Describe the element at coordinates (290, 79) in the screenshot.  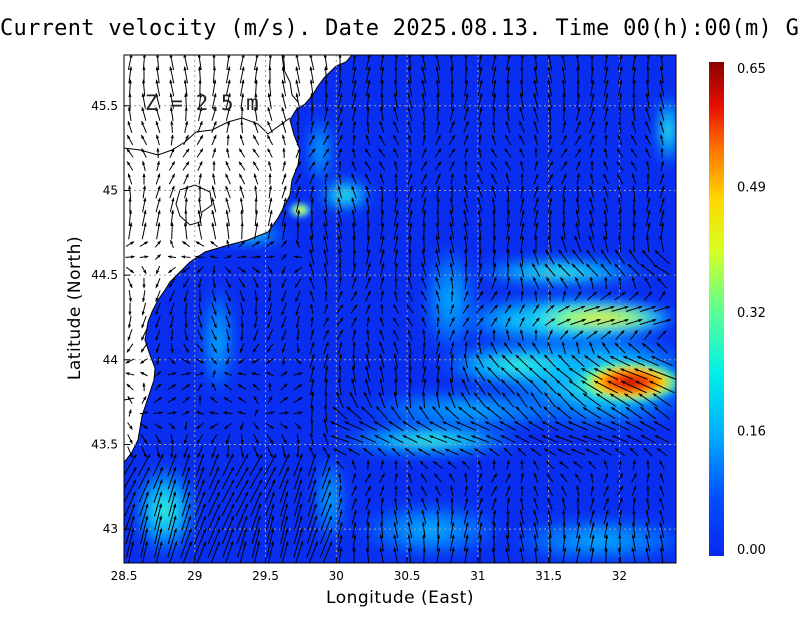
I see `river-outline` at that location.